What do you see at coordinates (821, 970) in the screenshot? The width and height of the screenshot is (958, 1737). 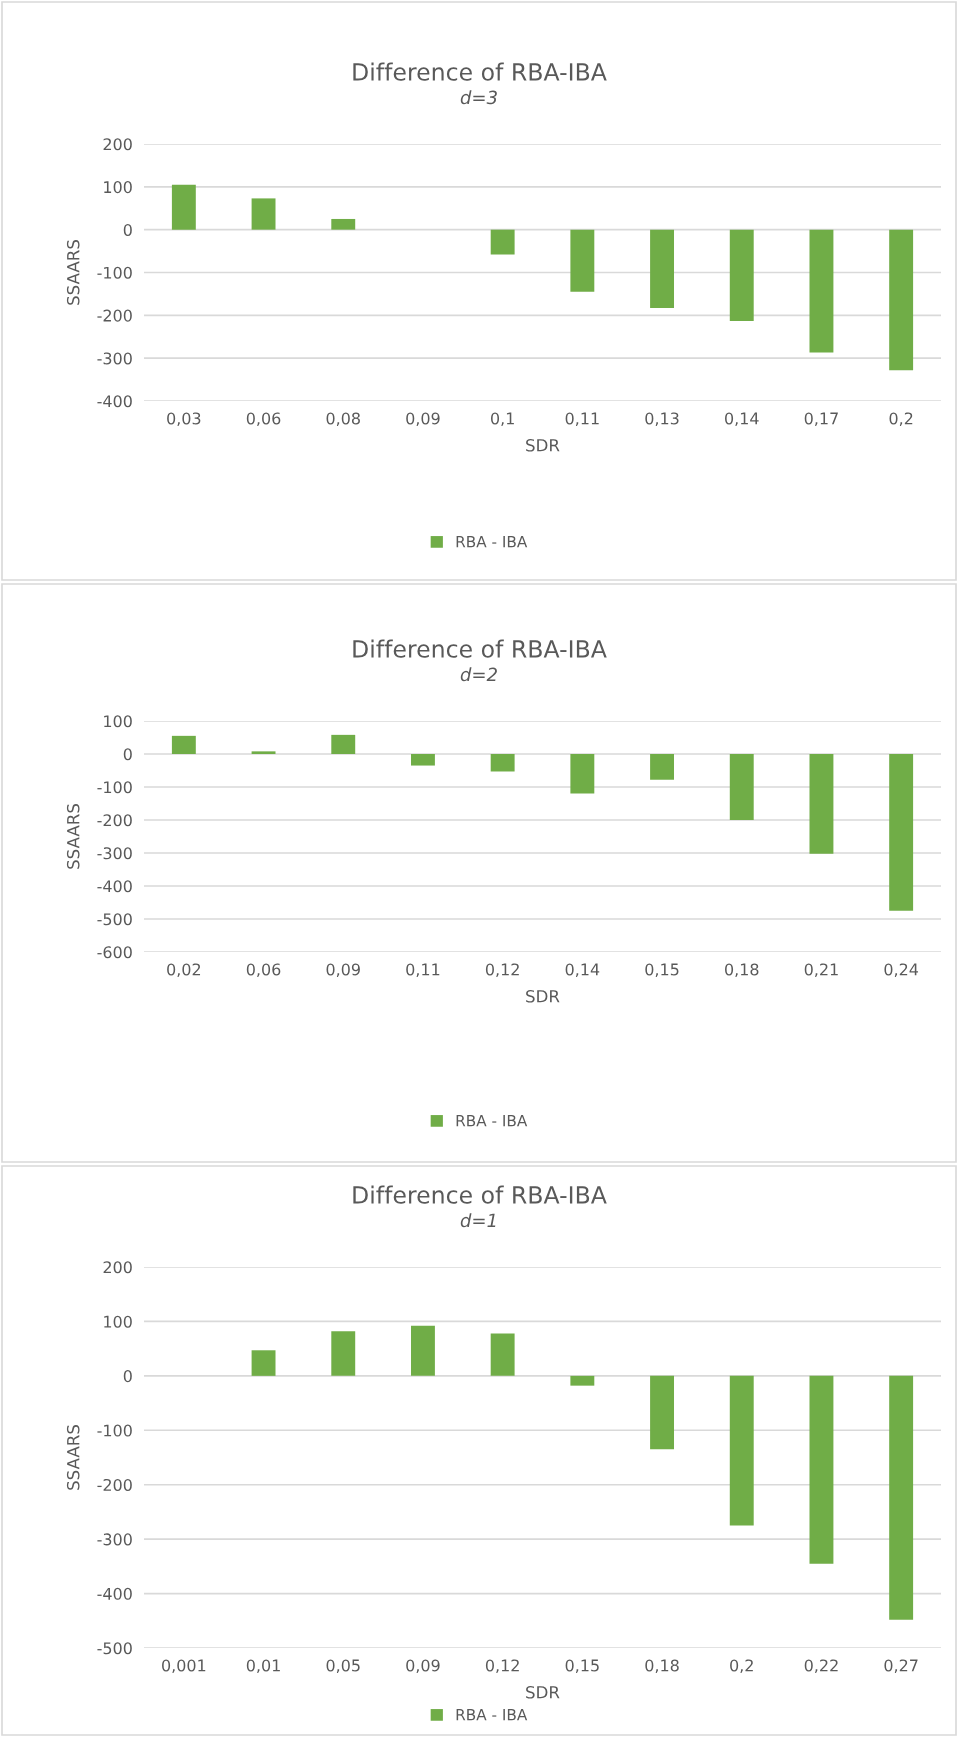 I see `x-tick-label: 0,21` at bounding box center [821, 970].